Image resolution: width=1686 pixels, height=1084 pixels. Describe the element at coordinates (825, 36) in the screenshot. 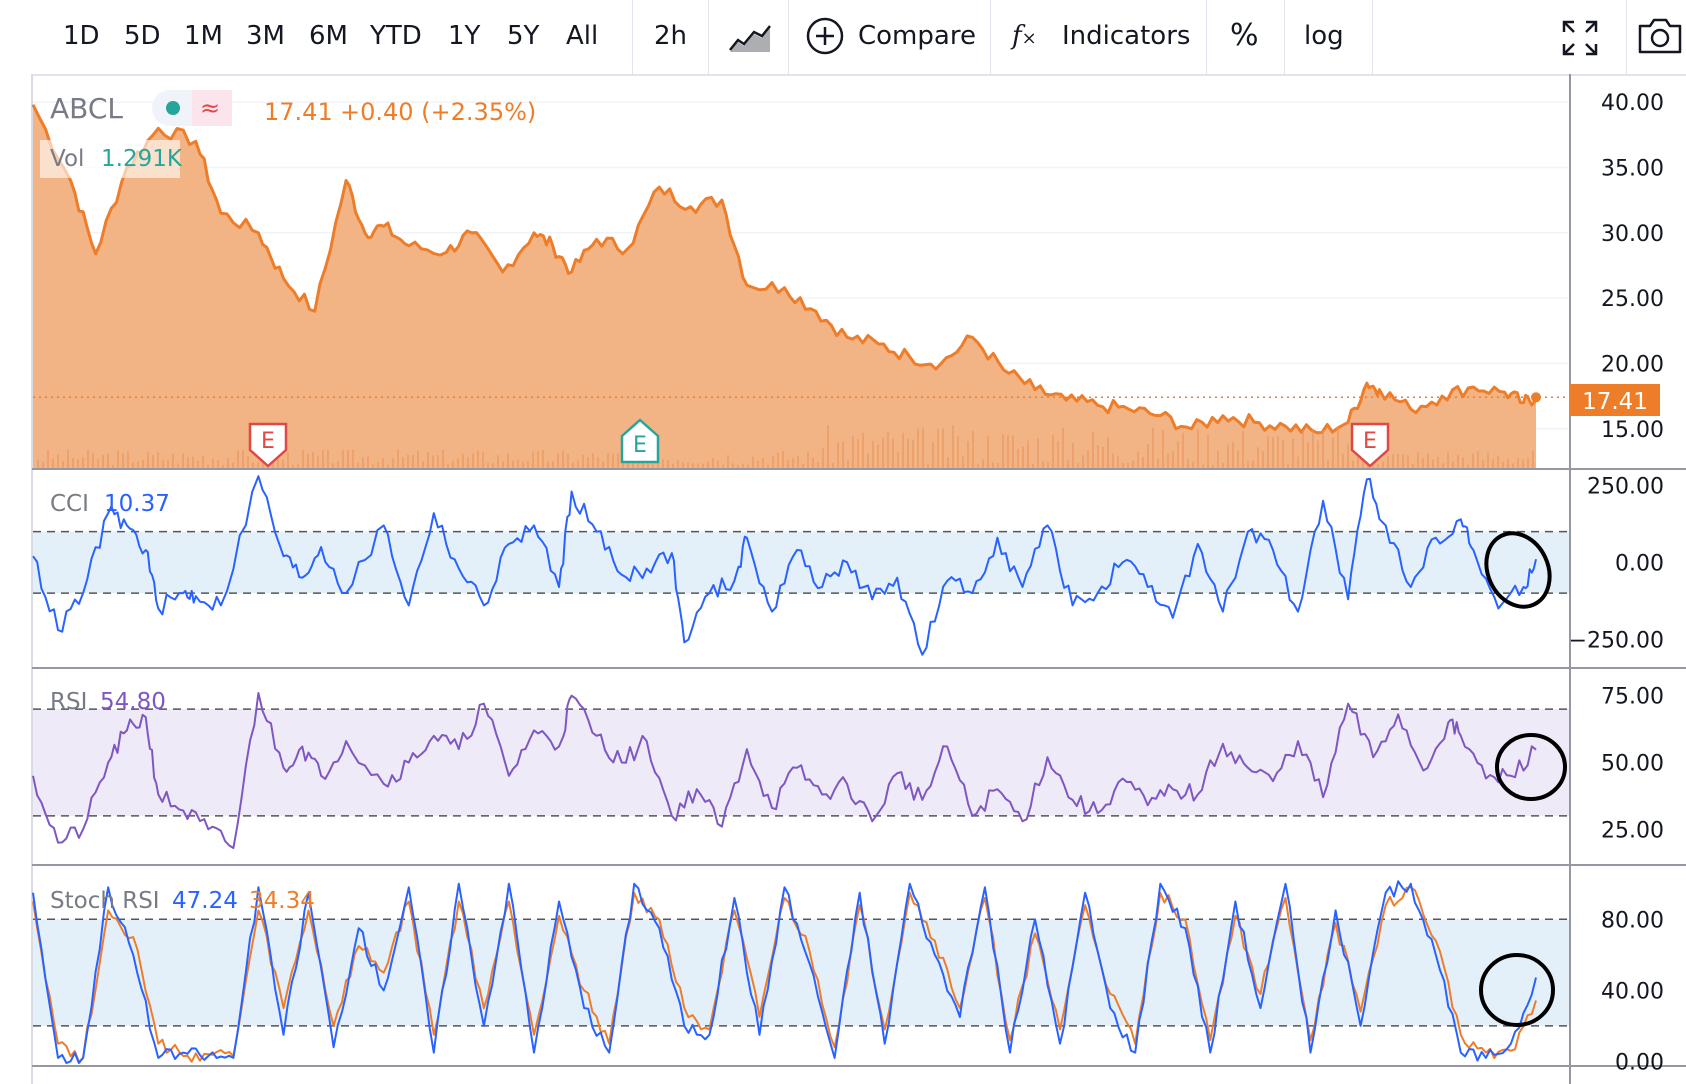

I see `compare-add-icon` at that location.